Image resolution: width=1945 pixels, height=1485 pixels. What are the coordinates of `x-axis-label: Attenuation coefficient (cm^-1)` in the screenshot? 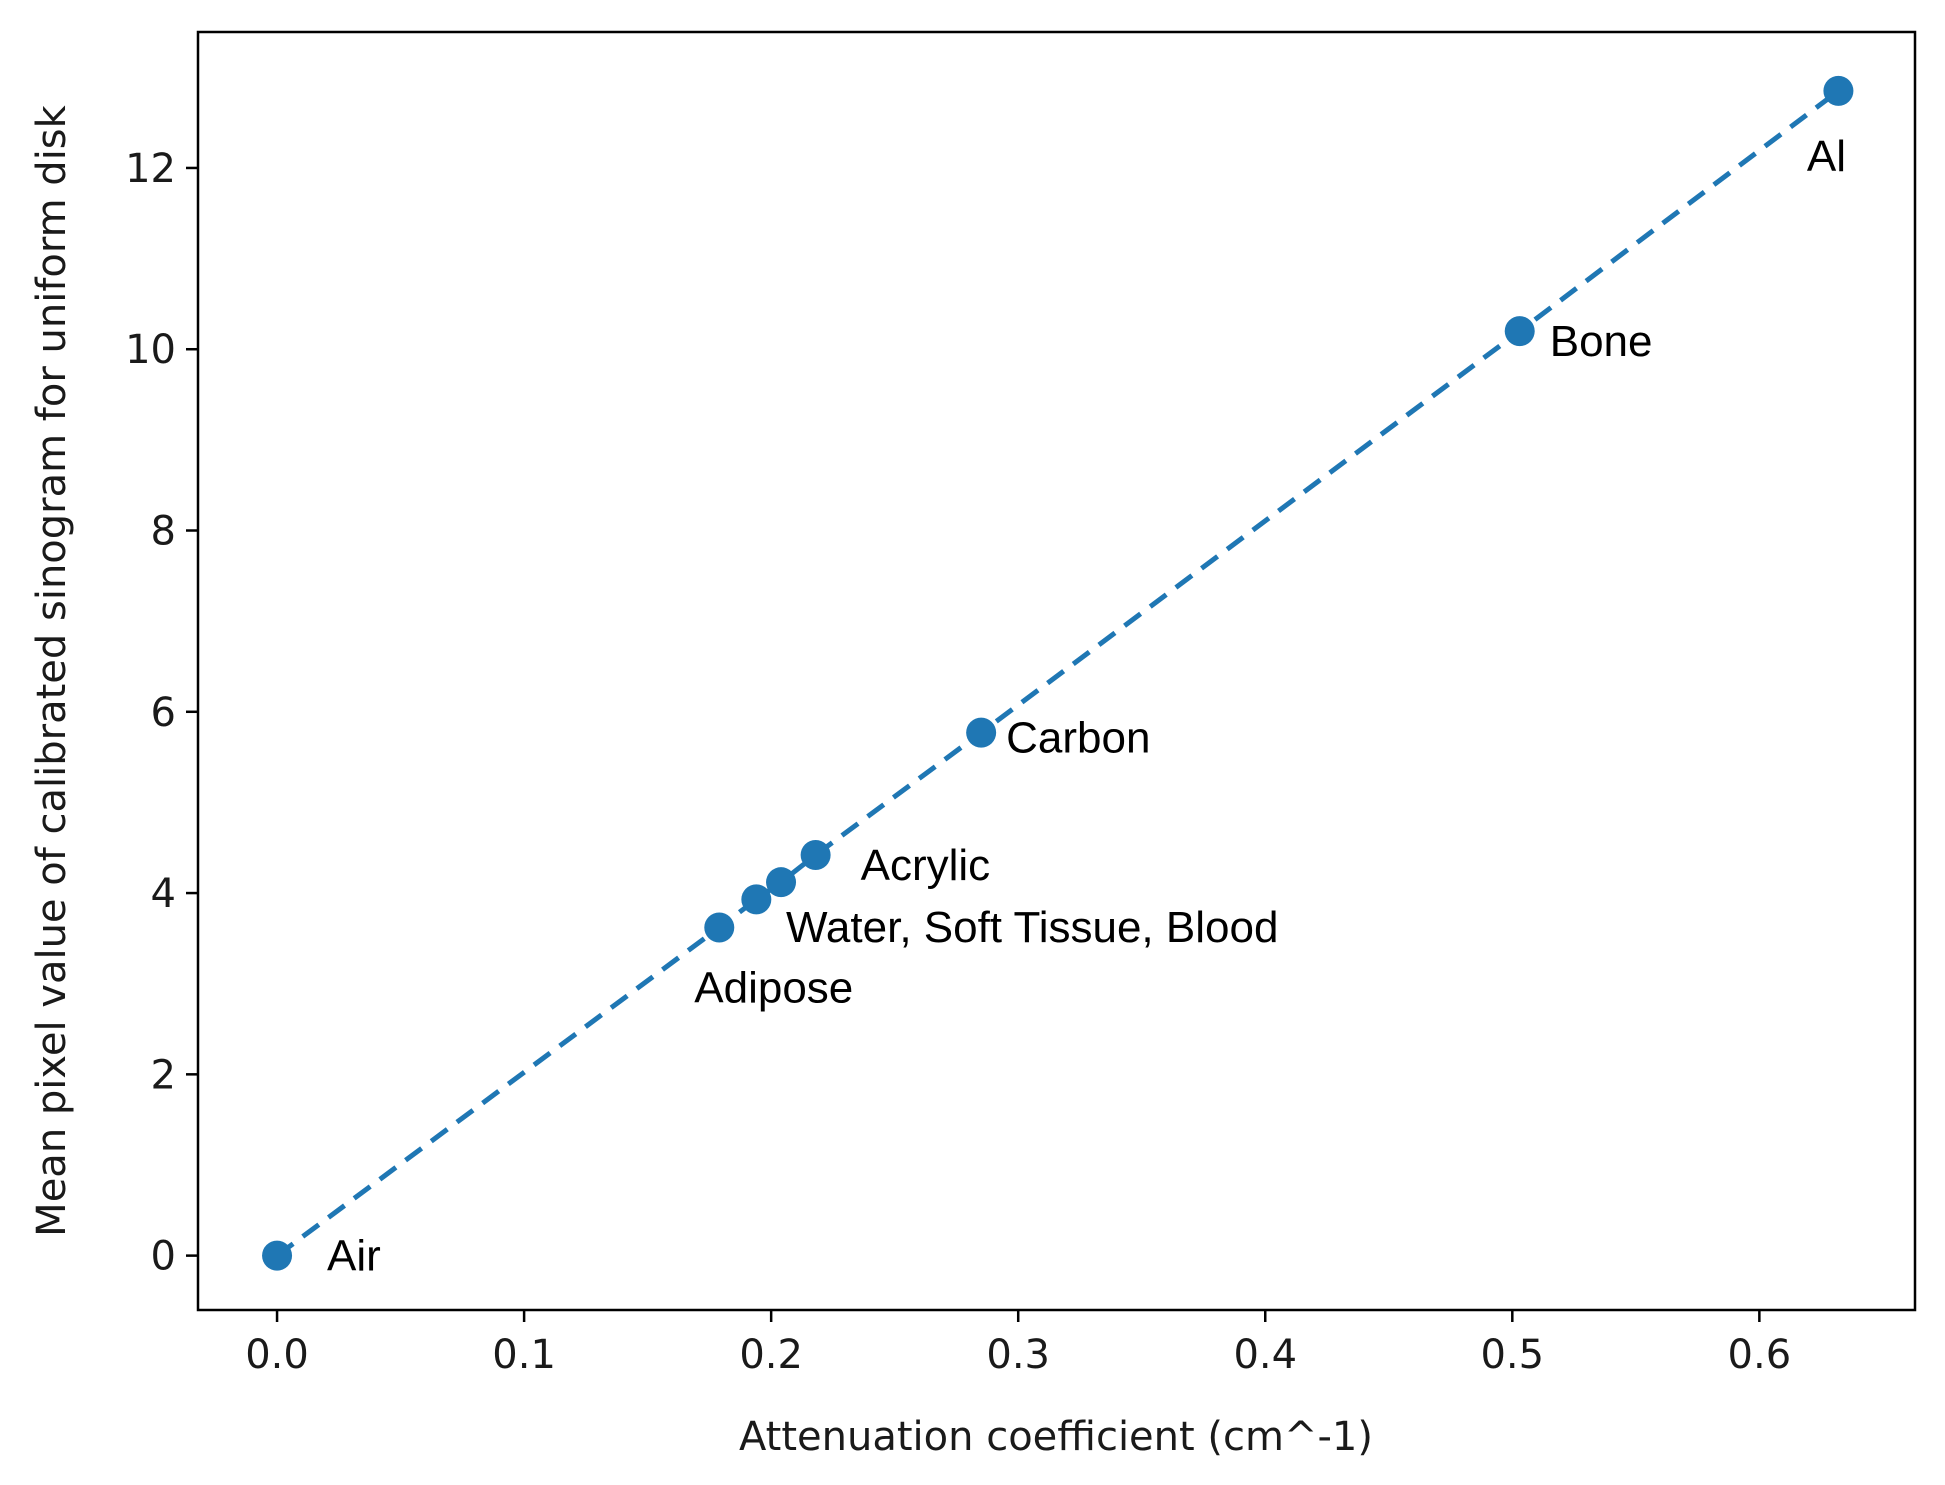 It's located at (1056, 1437).